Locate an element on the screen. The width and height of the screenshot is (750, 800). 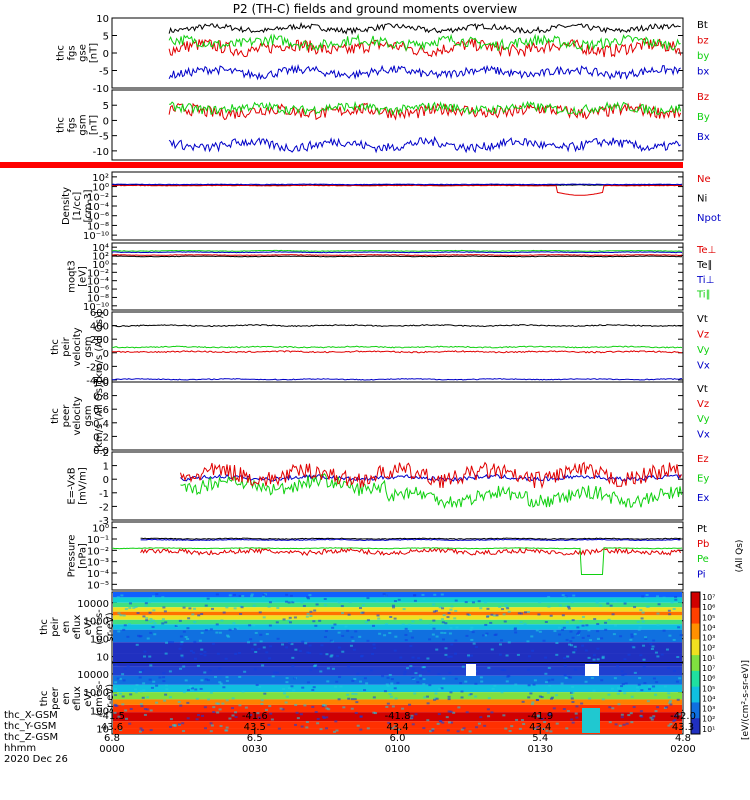
heatmap-band is located at coordinates (397, 708).